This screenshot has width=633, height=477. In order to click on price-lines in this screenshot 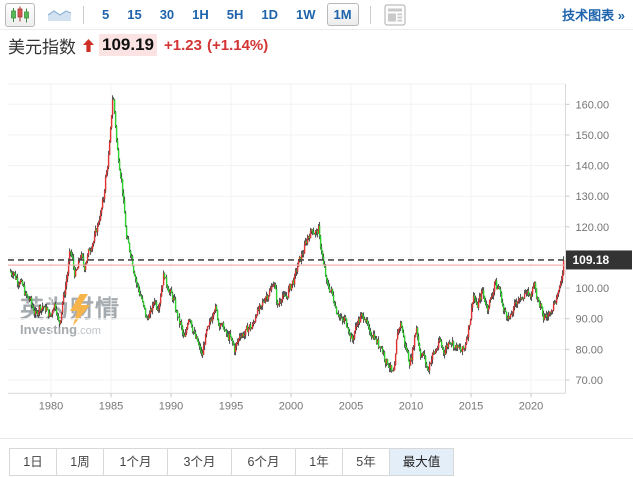, I will do `click(287, 262)`.